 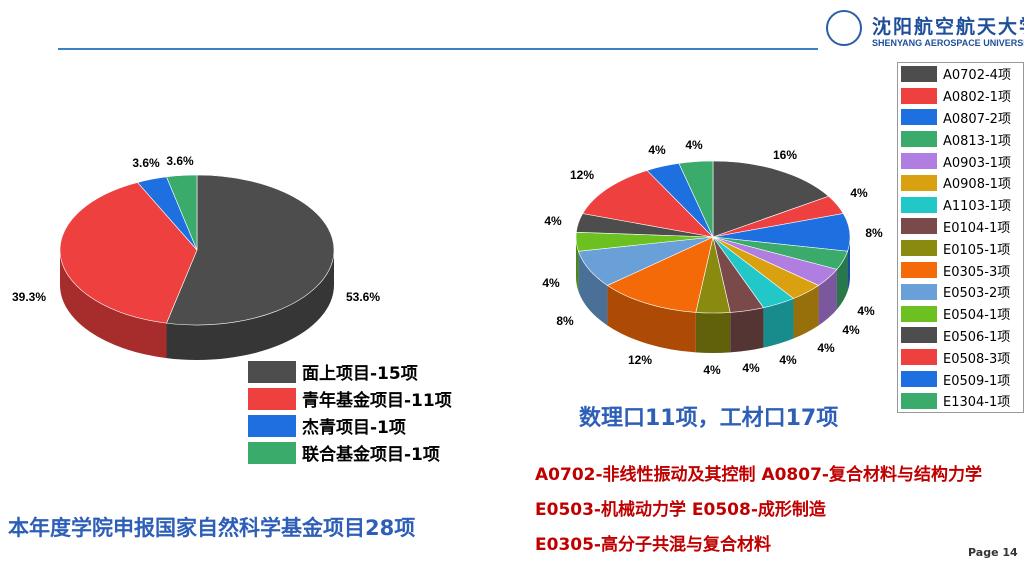 I want to click on legend-label: E0508-3项, so click(x=977, y=359).